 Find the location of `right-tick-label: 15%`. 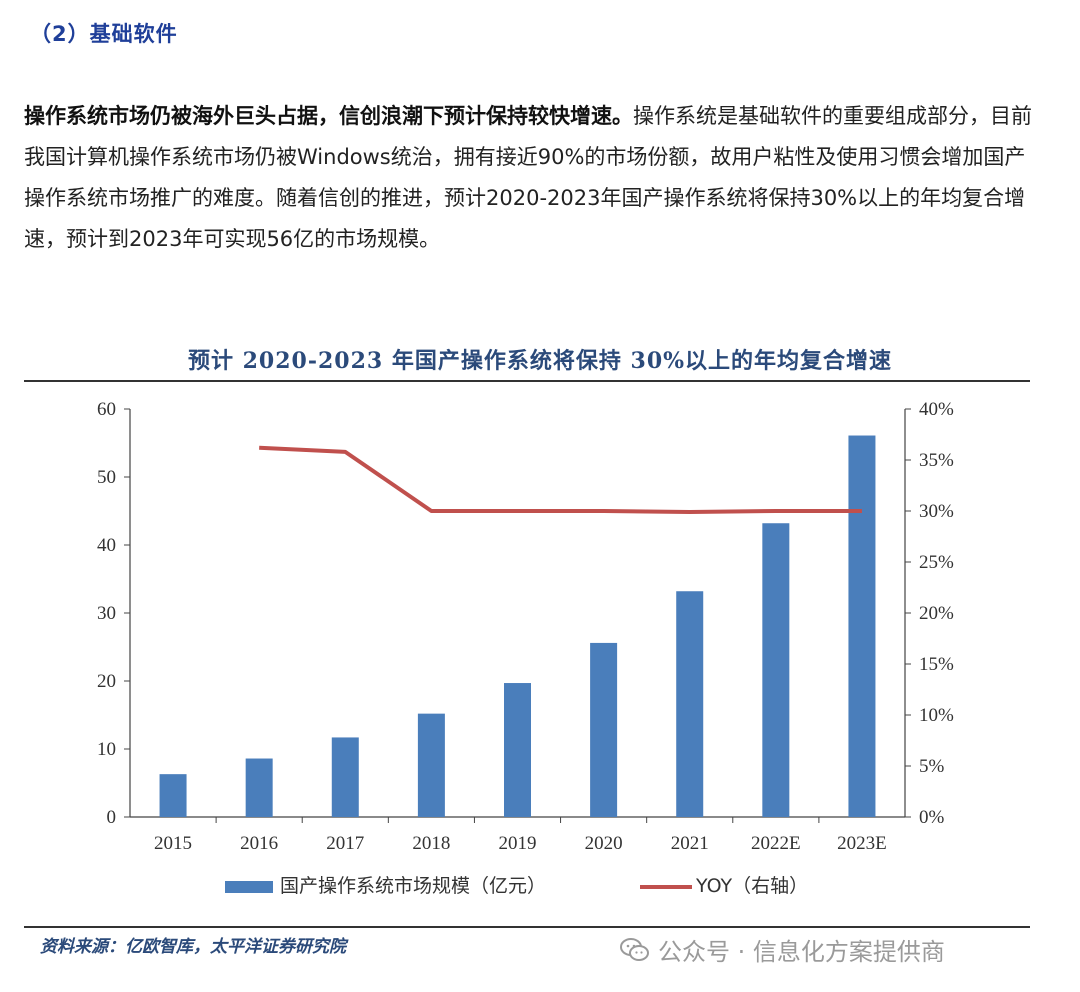

right-tick-label: 15% is located at coordinates (936, 664).